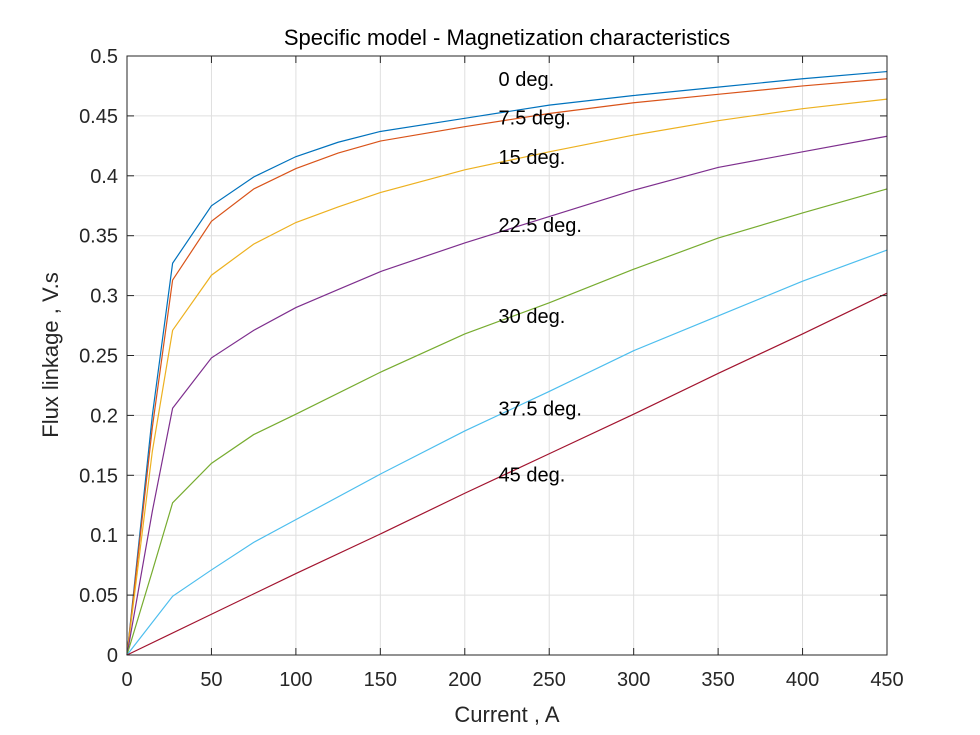 Image resolution: width=980 pixels, height=735 pixels. Describe the element at coordinates (540, 409) in the screenshot. I see `curve-annotation: 37.5 deg.` at that location.